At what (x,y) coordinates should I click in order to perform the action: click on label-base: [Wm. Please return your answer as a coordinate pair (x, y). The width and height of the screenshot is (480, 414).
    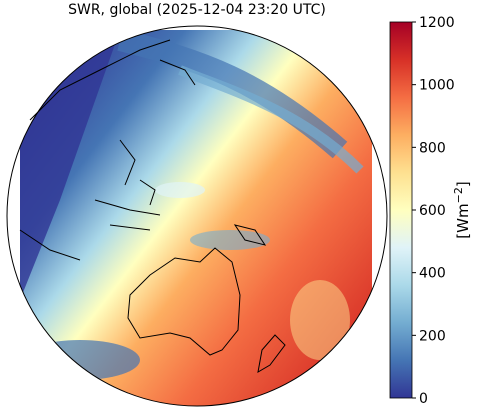
    Looking at the image, I should click on (463, 220).